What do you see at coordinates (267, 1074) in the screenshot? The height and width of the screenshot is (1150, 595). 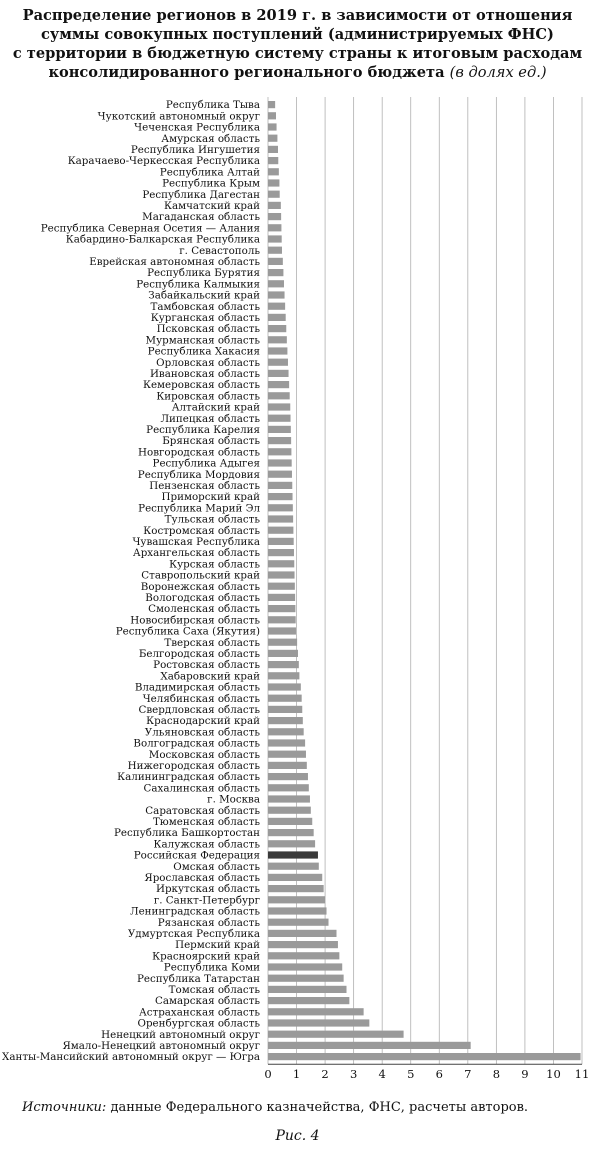 I see `x-tick-label: 0` at bounding box center [267, 1074].